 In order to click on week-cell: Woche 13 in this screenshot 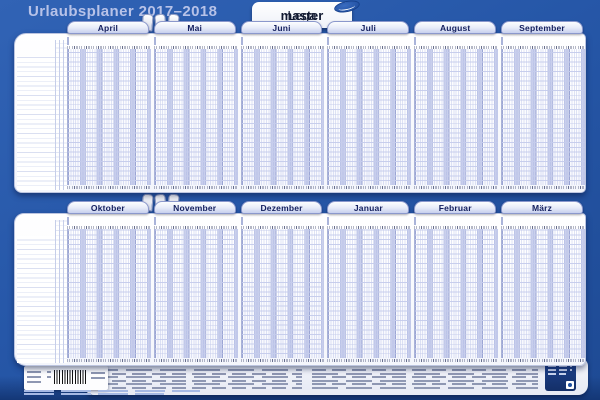, I will do `click(502, 221)`.